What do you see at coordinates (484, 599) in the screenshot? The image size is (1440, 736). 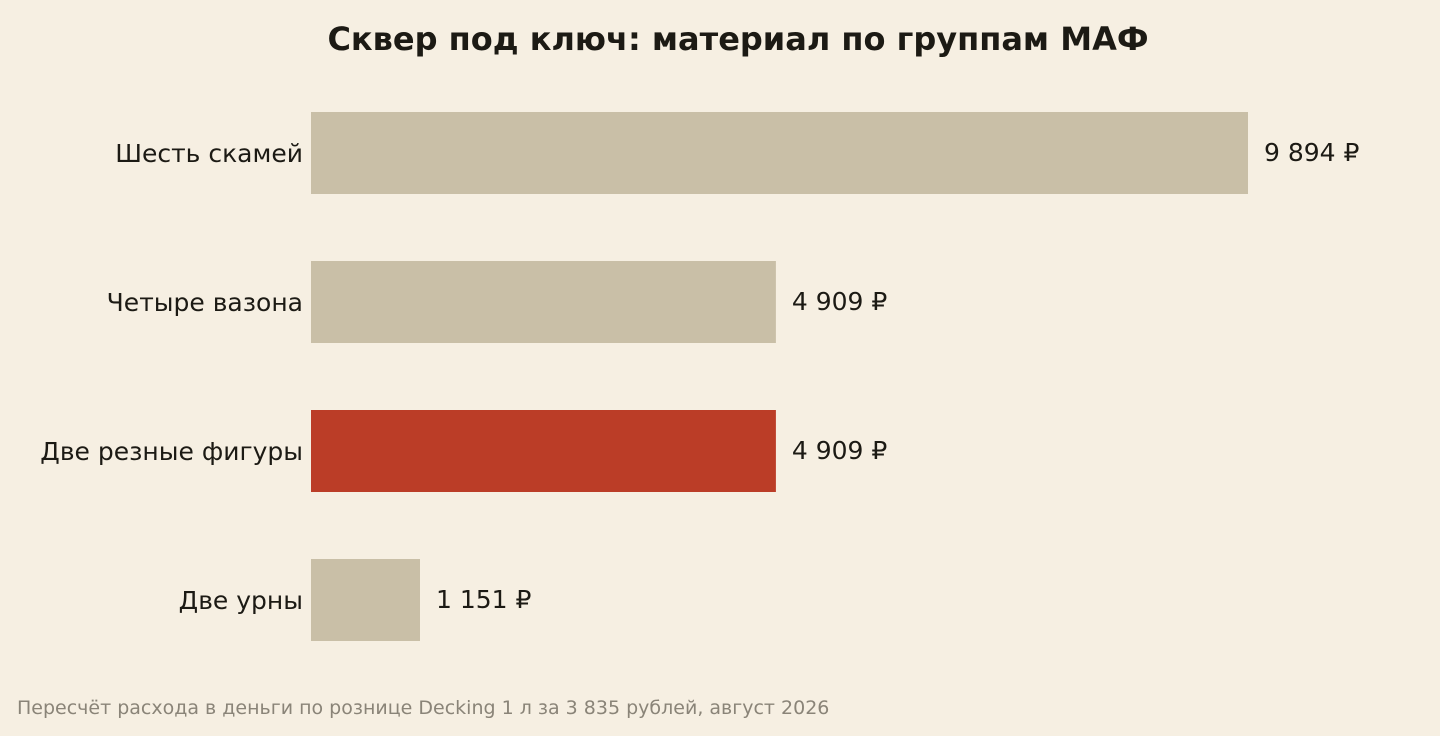 I see `value-label: 1 151 ₽` at bounding box center [484, 599].